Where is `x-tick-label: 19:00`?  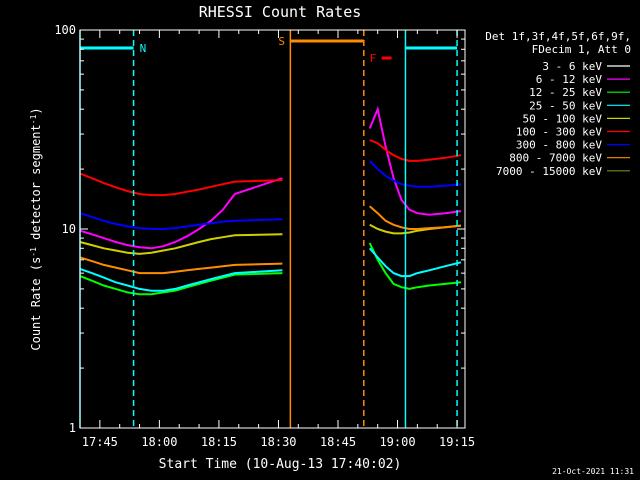 x-tick-label: 19:00 is located at coordinates (397, 442).